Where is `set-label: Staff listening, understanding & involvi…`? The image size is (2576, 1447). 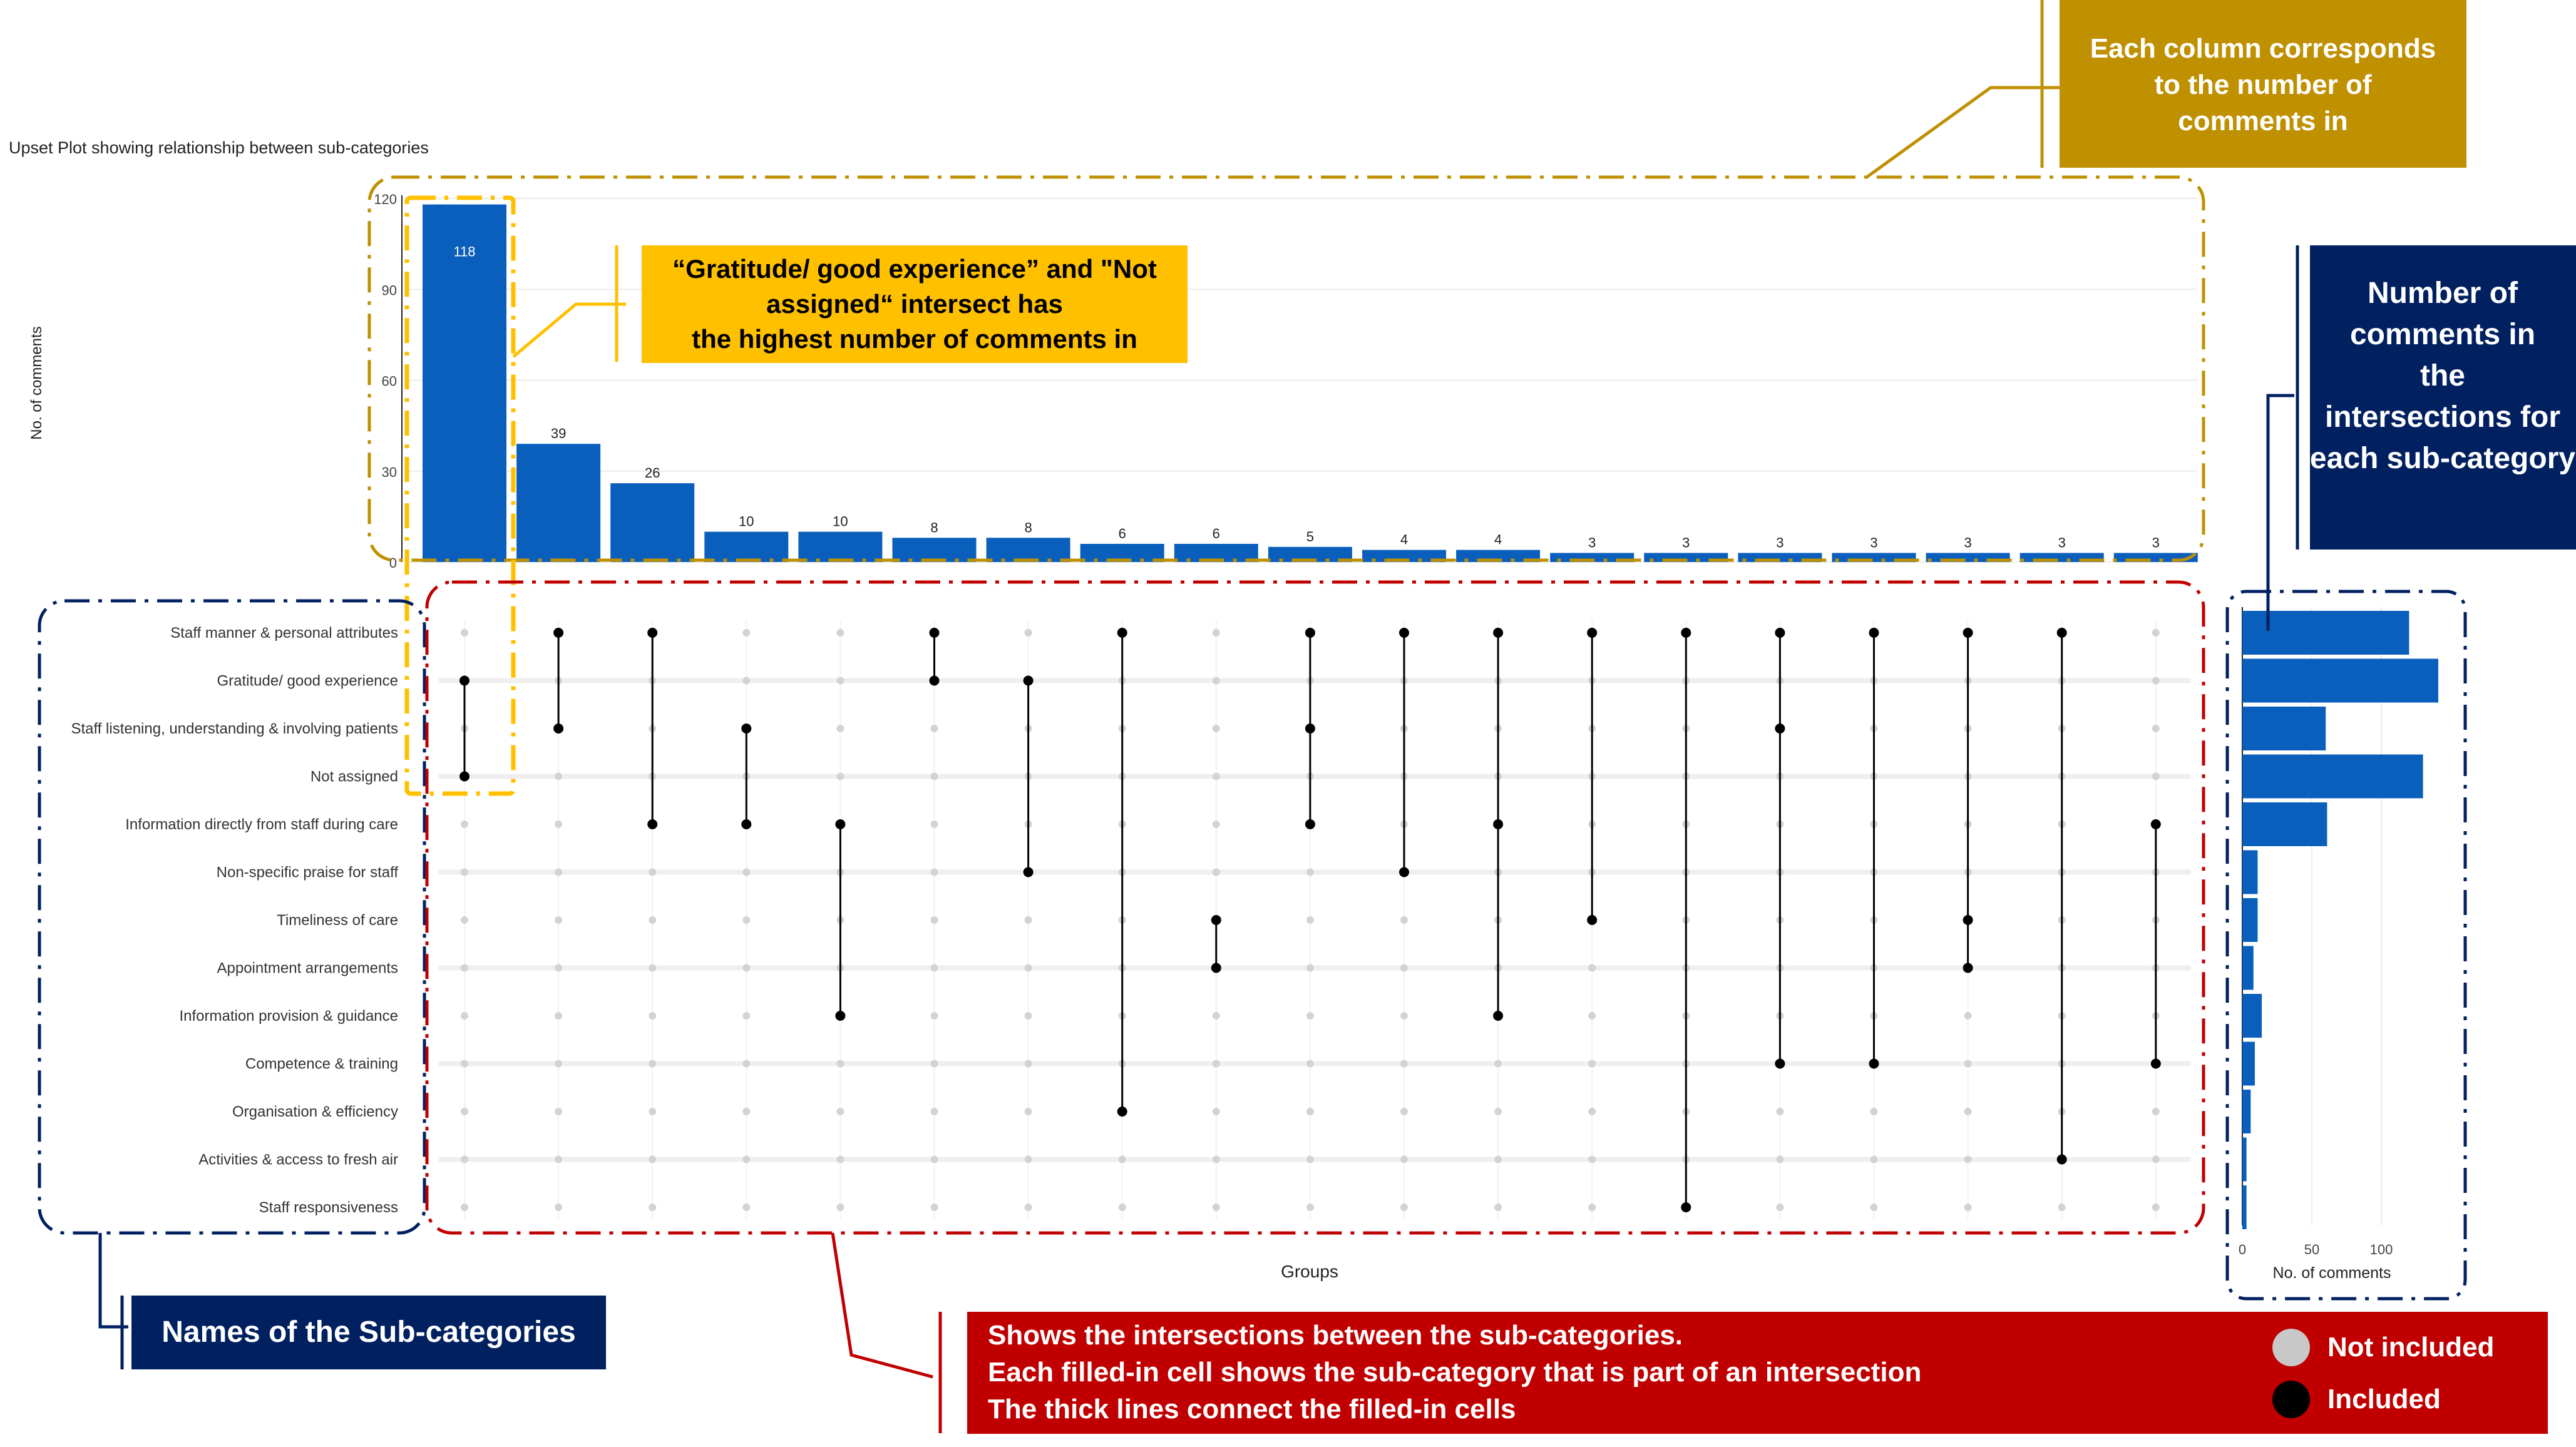 set-label: Staff listening, understanding & involvi… is located at coordinates (234, 728).